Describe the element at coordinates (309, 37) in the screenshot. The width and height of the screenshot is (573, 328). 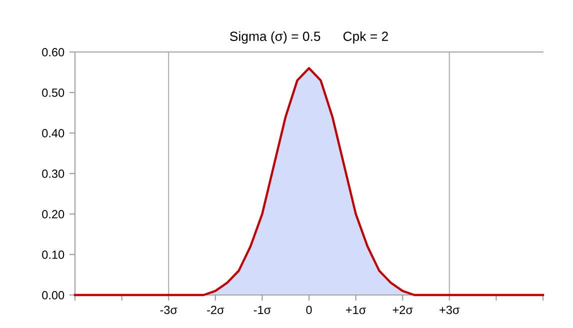
I see `chart-title: Sigma (σ) = 0.5 Cpk = 2` at that location.